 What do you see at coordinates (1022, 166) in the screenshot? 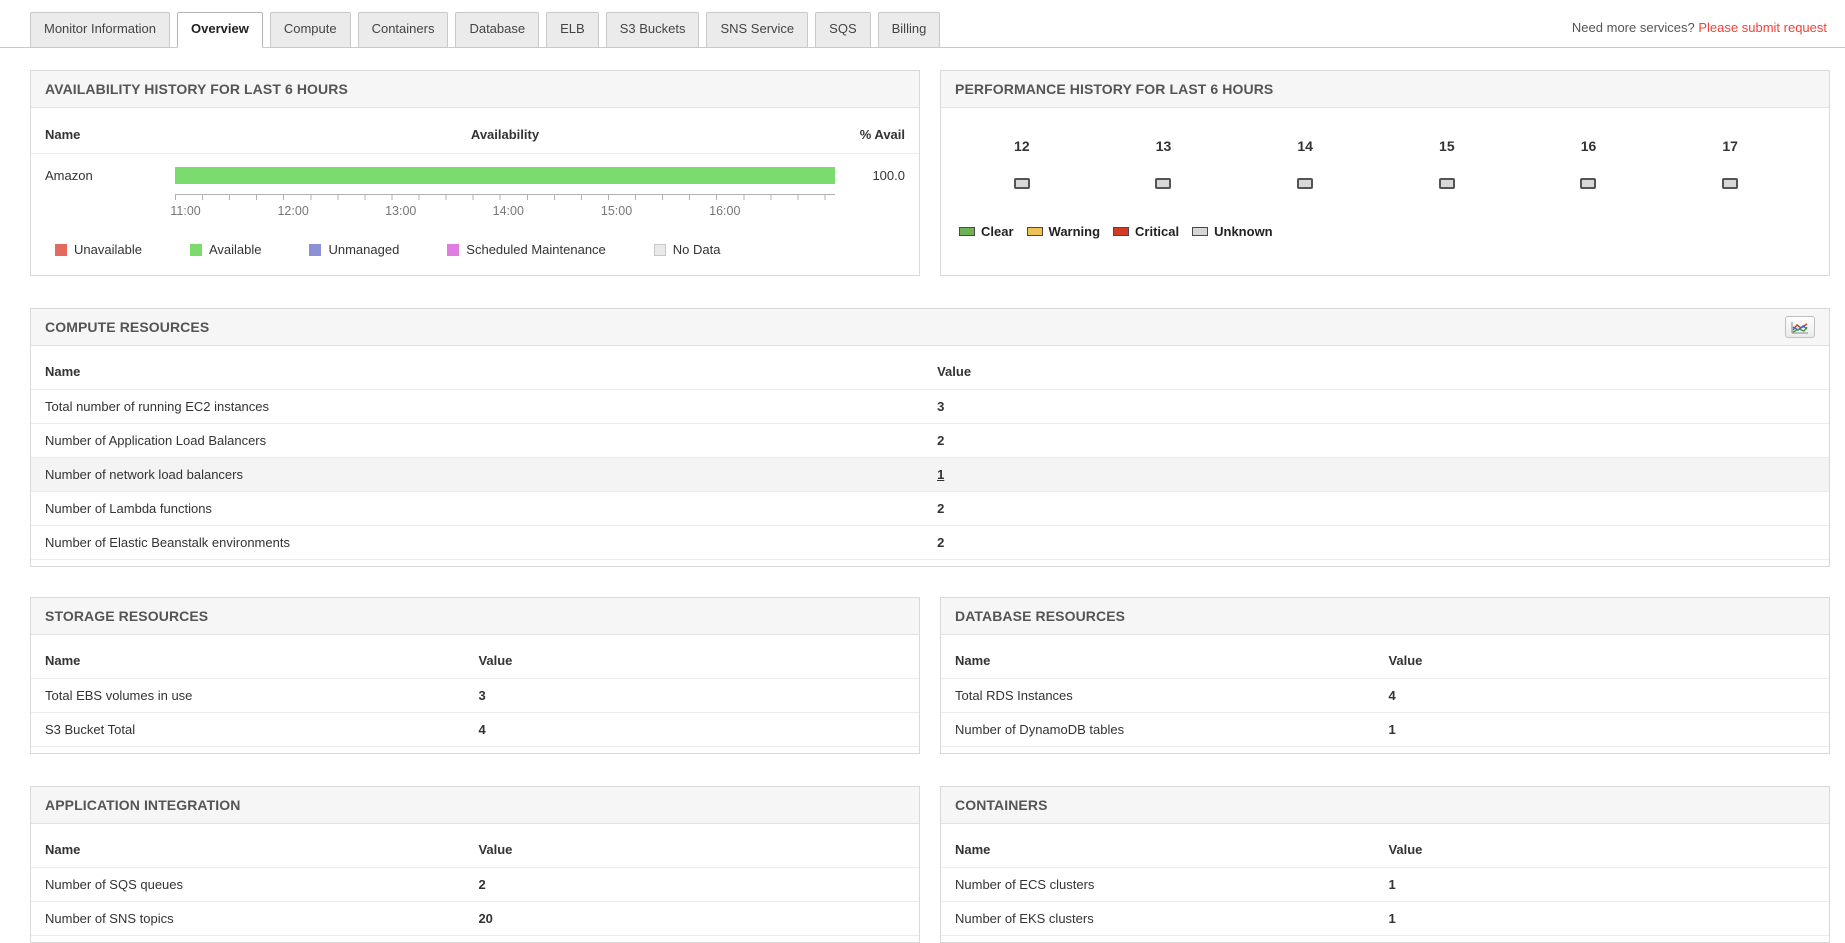
I see `hour-column: 12` at bounding box center [1022, 166].